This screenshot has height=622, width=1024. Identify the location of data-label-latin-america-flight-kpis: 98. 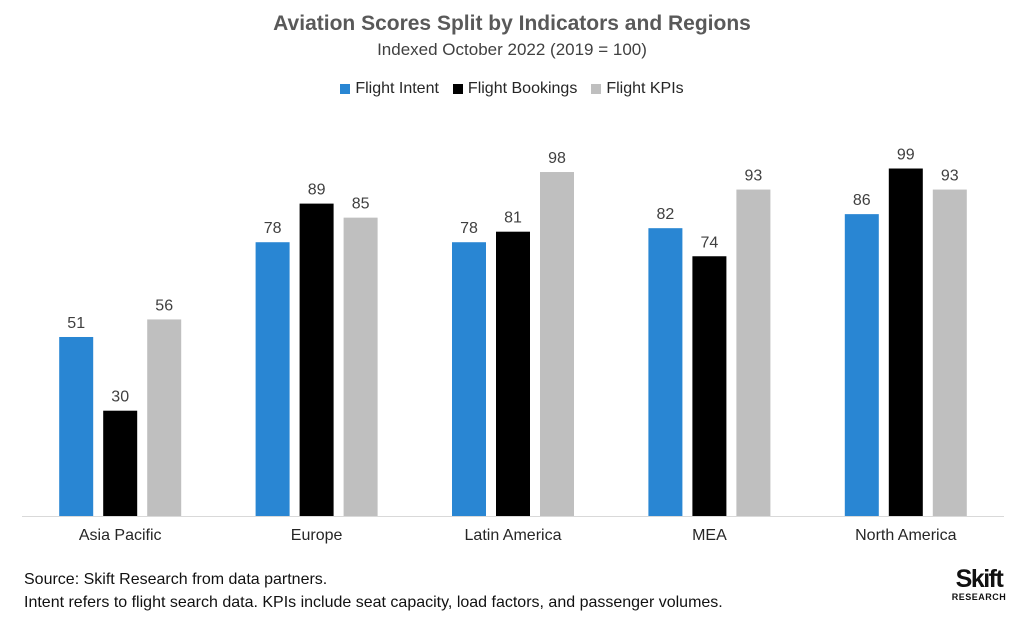
(557, 158).